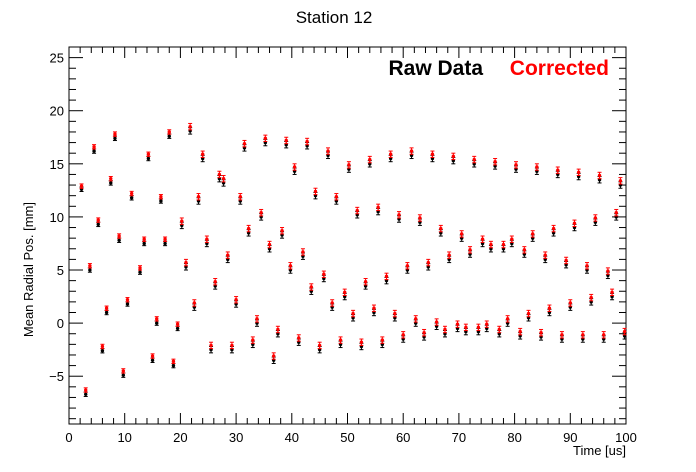 The image size is (696, 472). What do you see at coordinates (599, 450) in the screenshot?
I see `x-axis-label: Time [us]` at bounding box center [599, 450].